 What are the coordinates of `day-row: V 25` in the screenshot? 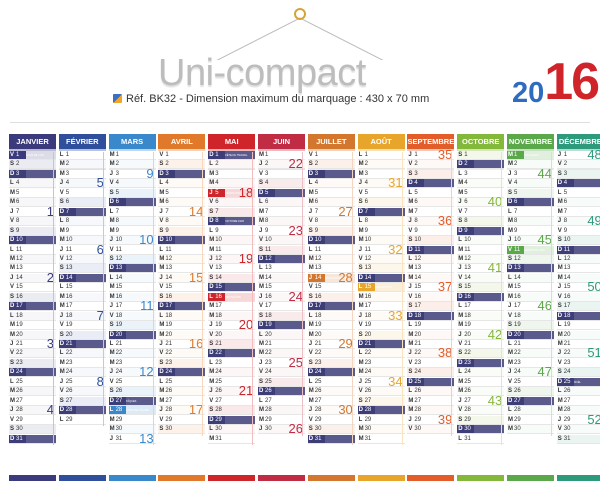 It's located at (530, 382).